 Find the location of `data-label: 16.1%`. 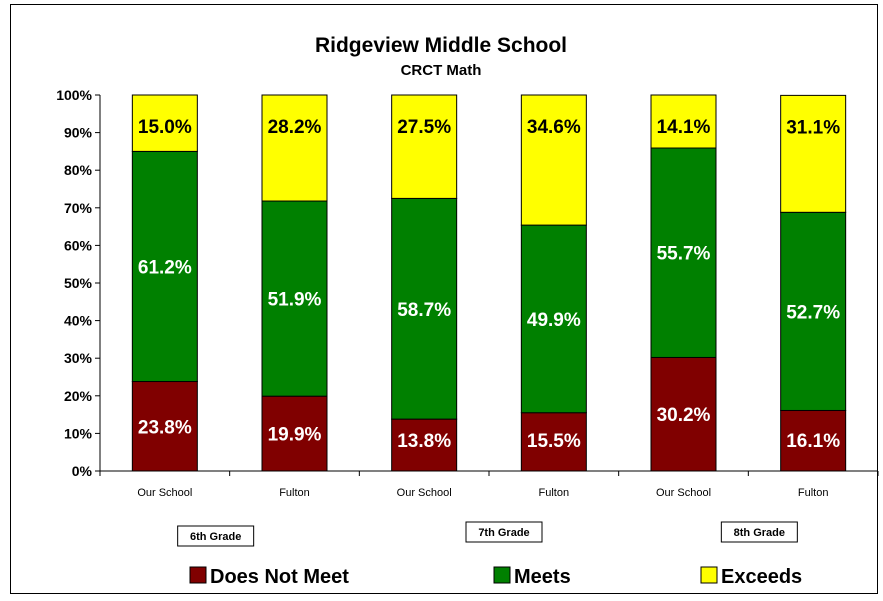

data-label: 16.1% is located at coordinates (813, 441).